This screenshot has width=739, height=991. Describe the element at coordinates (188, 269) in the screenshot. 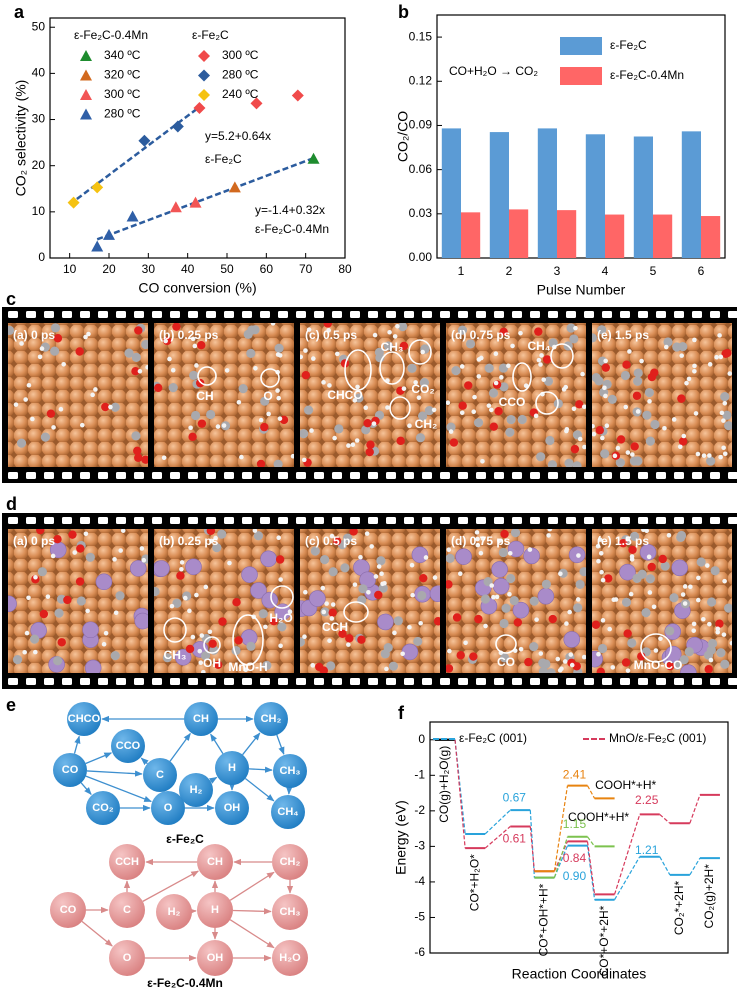

I see `x-tick-label: 40` at that location.